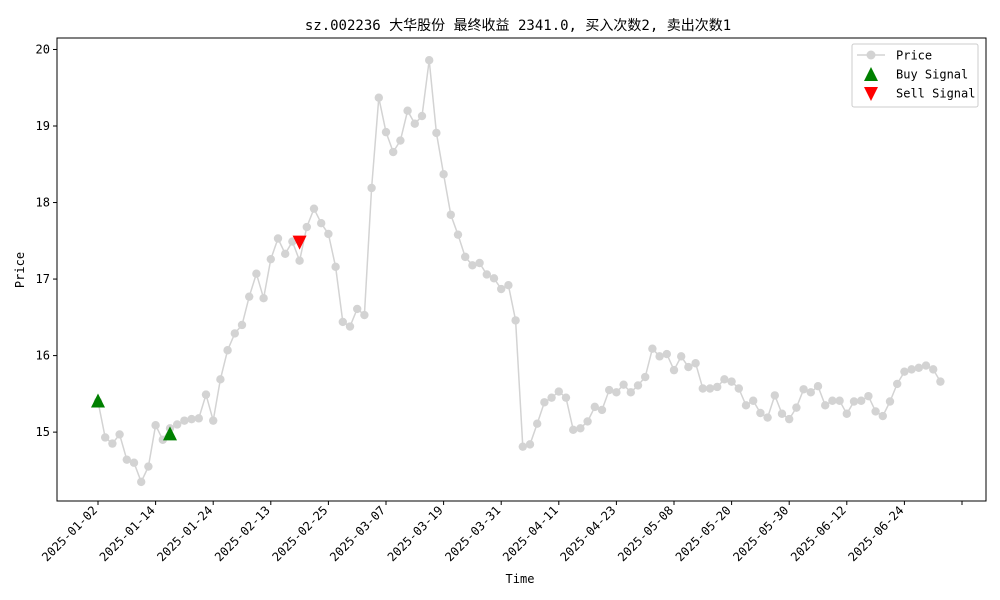 The image size is (1000, 600). What do you see at coordinates (818, 533) in the screenshot?
I see `x-tick-label: 2025-06-12` at bounding box center [818, 533].